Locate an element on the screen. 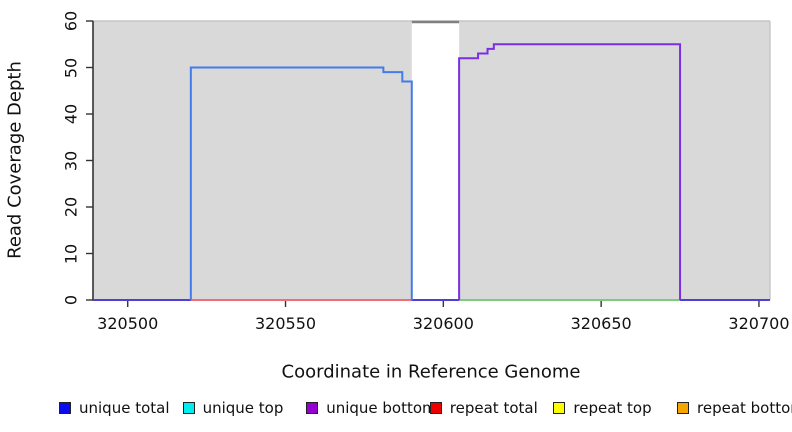 This screenshot has height=432, width=792. legend-item-unique-top: unique top is located at coordinates (233, 408).